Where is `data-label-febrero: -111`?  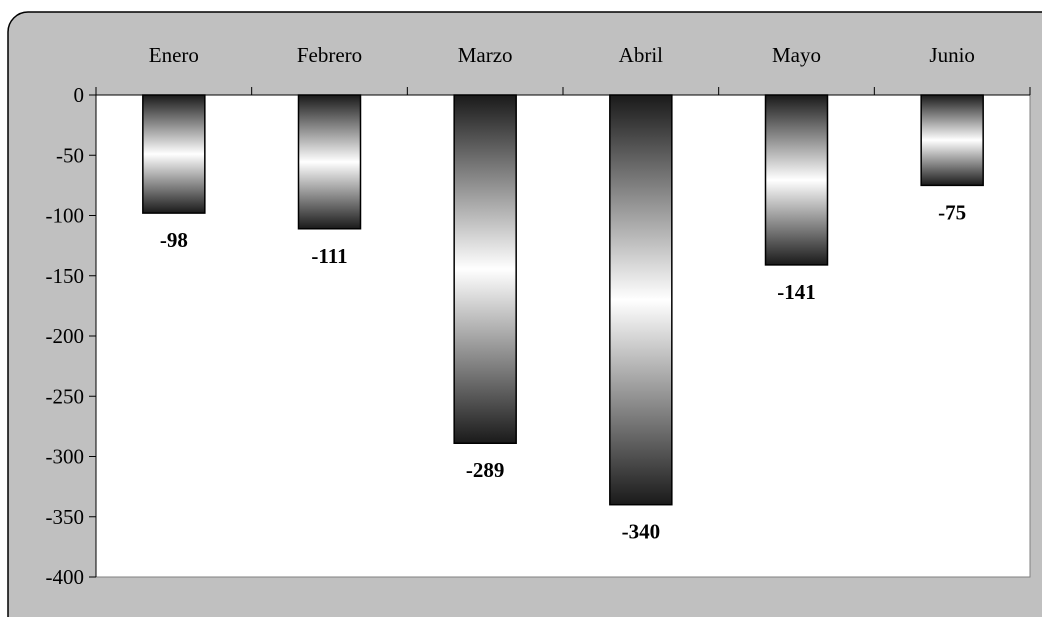 data-label-febrero: -111 is located at coordinates (329, 256).